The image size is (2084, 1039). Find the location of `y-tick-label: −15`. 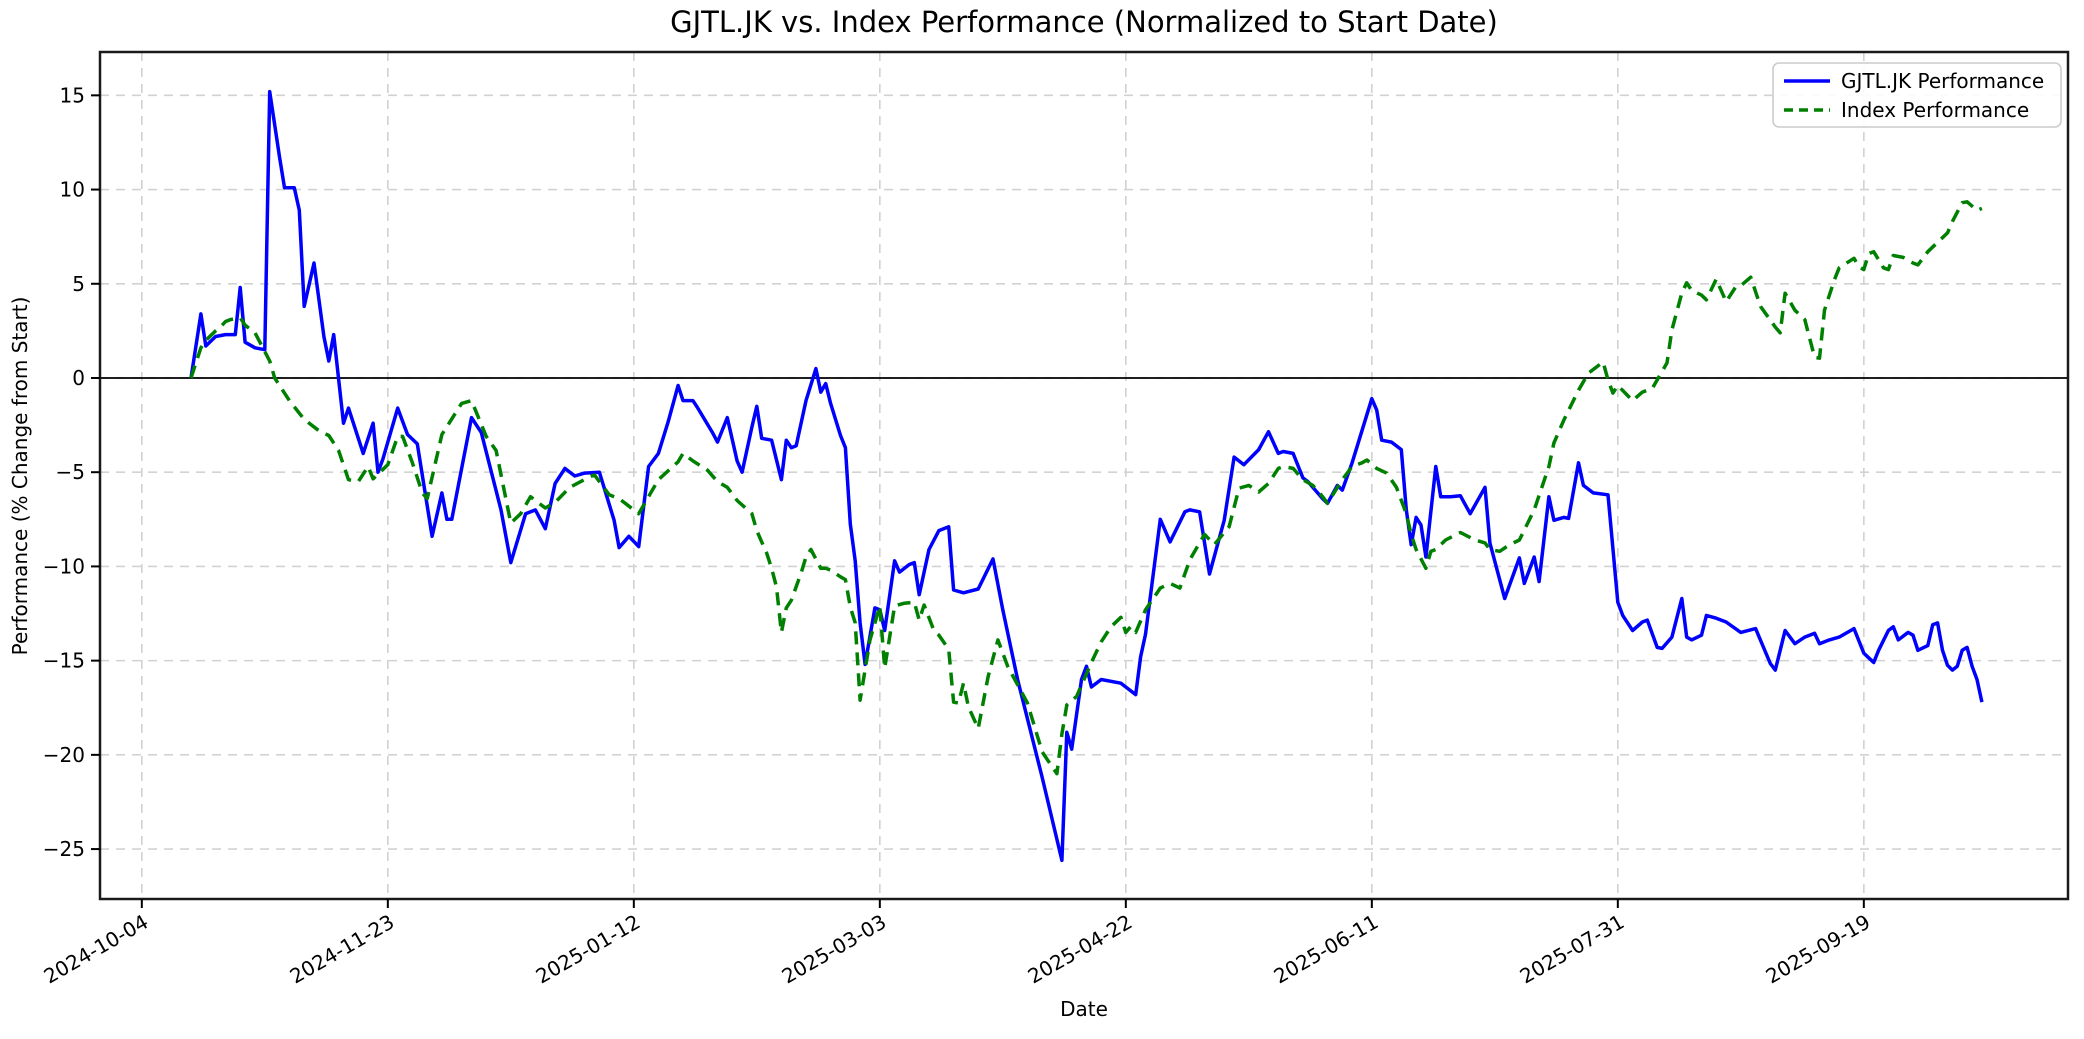

y-tick-label: −15 is located at coordinates (64, 661).